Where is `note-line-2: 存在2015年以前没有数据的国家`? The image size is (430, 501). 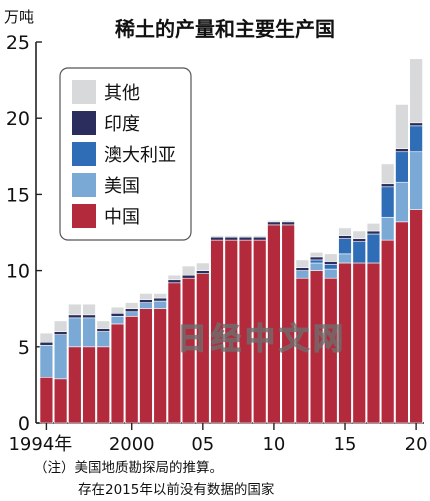
note-line-2: 存在2015年以前没有数据的国家 is located at coordinates (176, 489).